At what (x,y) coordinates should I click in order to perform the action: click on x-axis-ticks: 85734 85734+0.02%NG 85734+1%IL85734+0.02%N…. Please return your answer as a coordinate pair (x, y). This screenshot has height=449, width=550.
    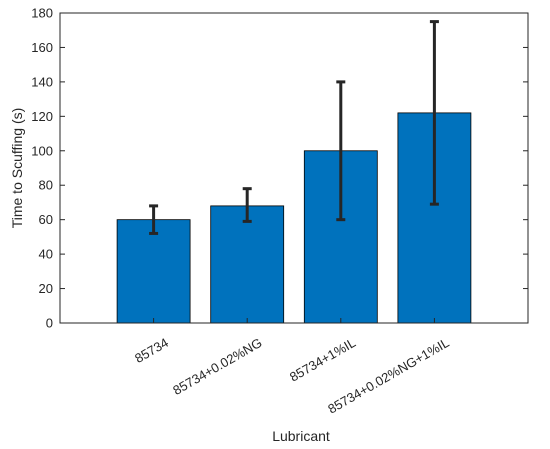
    Looking at the image, I should click on (292, 367).